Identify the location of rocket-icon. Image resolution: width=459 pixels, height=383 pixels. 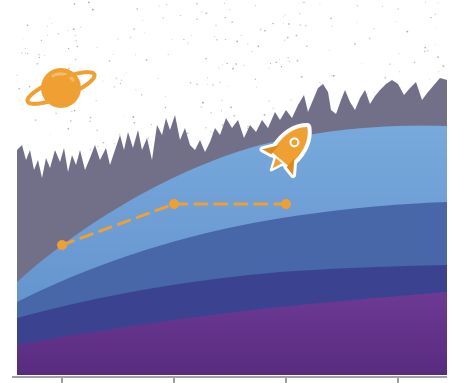
(285, 151).